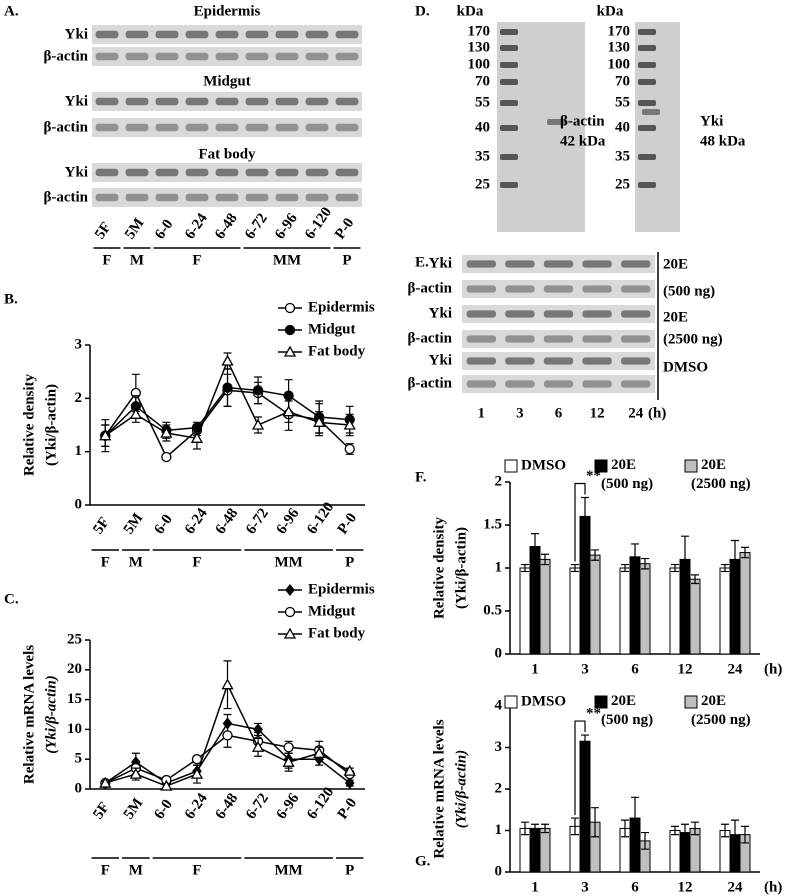  Describe the element at coordinates (348, 523) in the screenshot. I see `lane-label: P-0` at that location.